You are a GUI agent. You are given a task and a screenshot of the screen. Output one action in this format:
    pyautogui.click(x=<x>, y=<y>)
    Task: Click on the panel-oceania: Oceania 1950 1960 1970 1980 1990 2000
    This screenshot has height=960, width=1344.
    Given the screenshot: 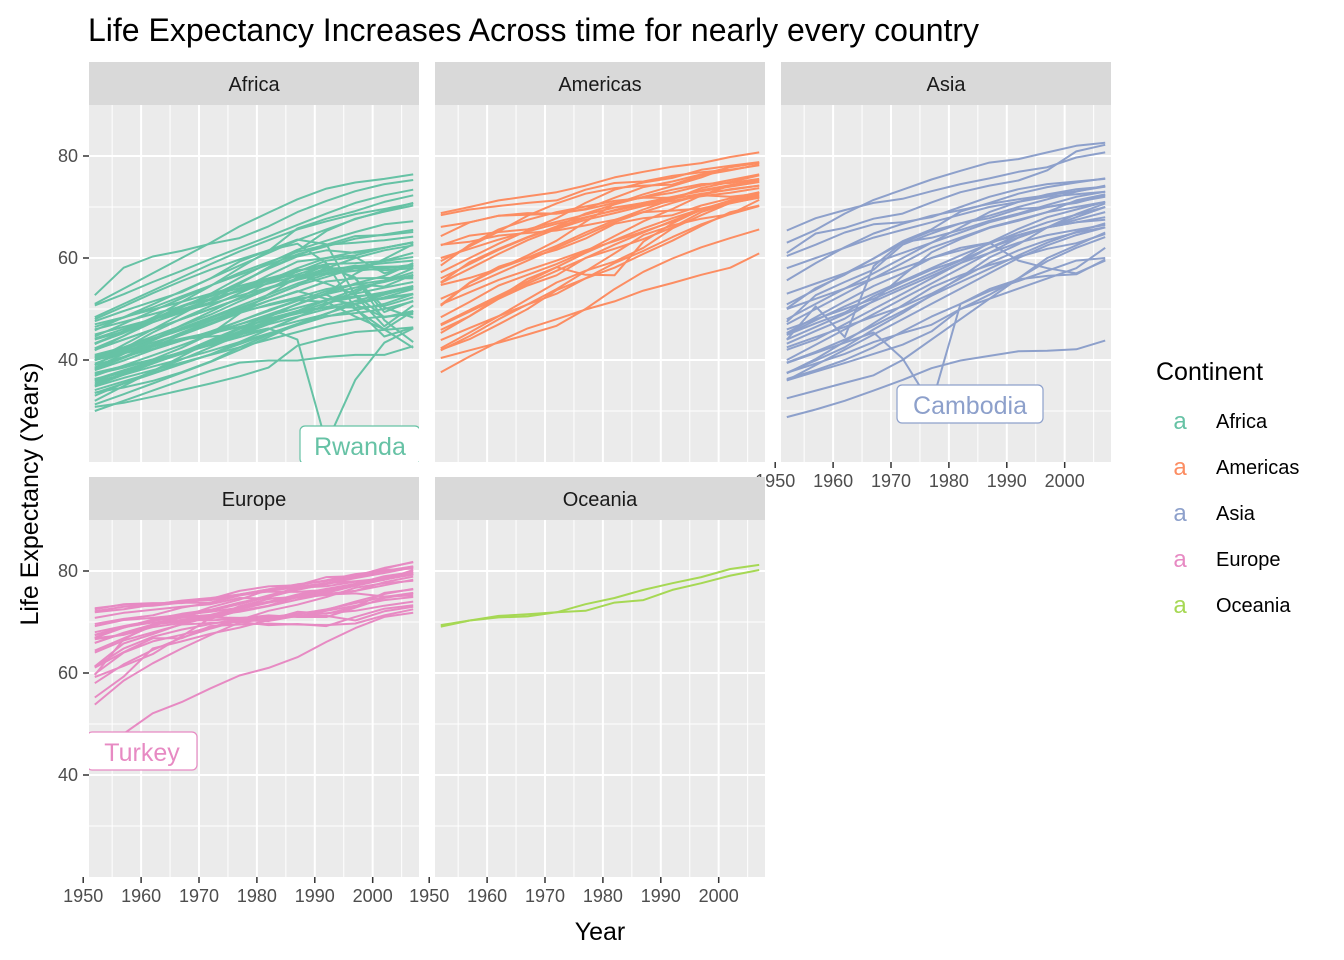 What is the action you would take?
    pyautogui.click(x=587, y=691)
    